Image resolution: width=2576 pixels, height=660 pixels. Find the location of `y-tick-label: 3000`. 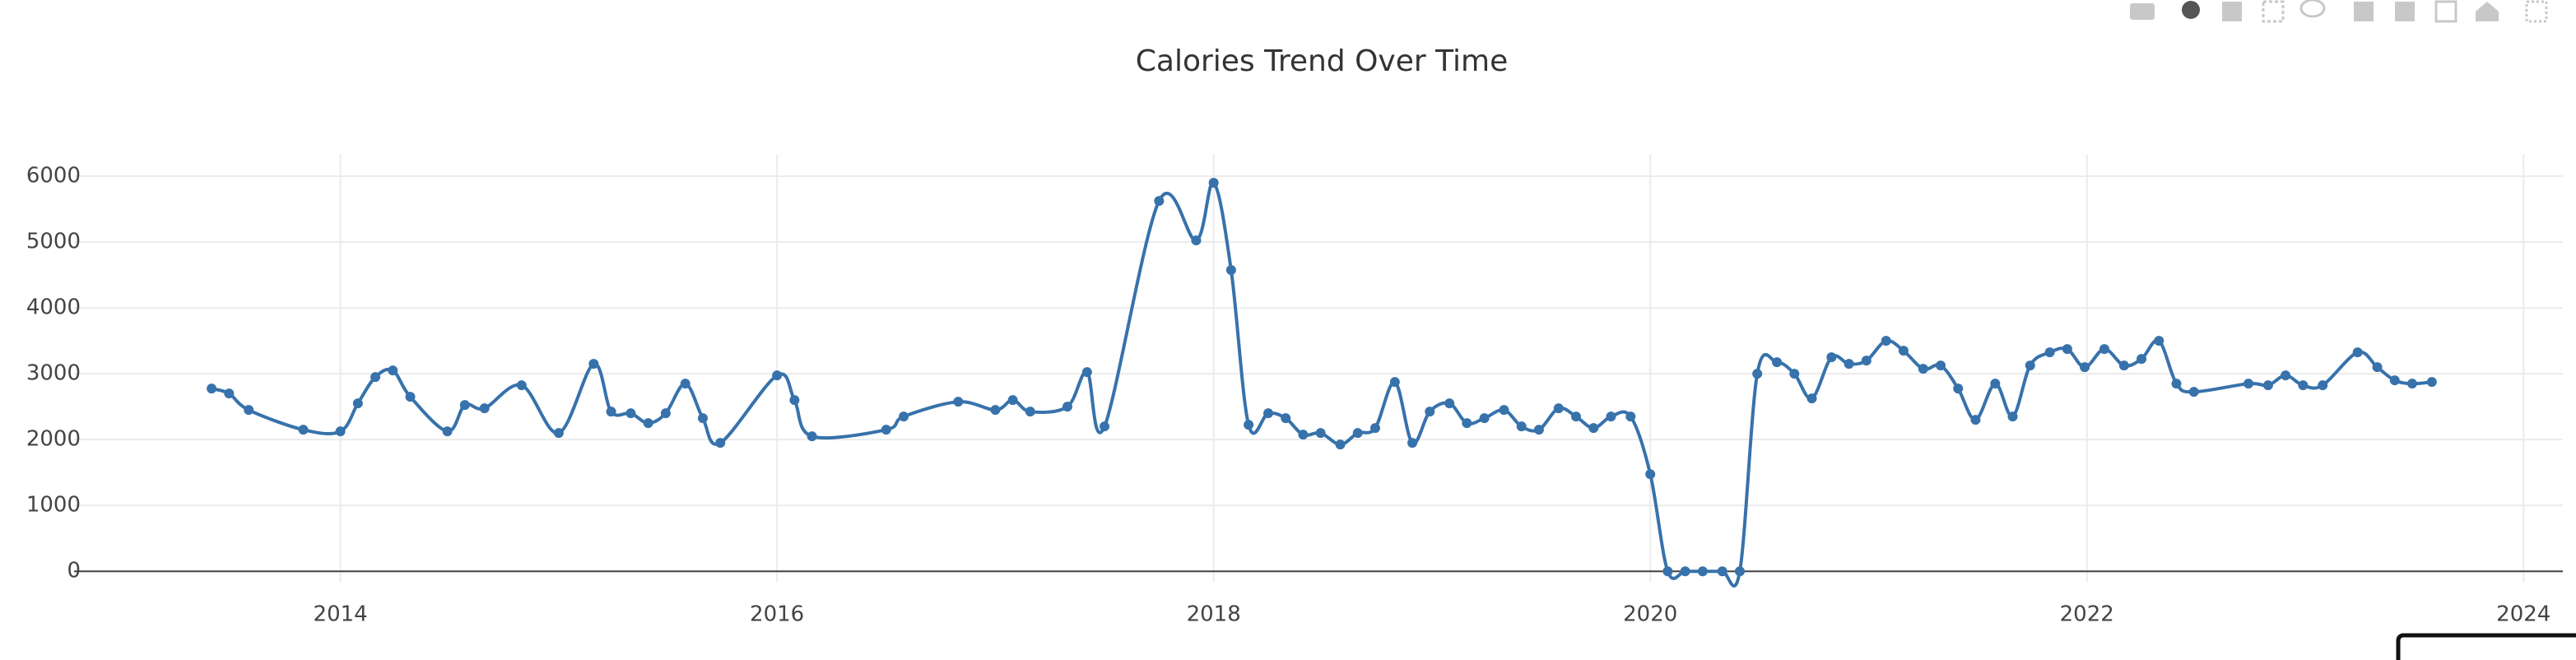

y-tick-label: 3000 is located at coordinates (53, 373).